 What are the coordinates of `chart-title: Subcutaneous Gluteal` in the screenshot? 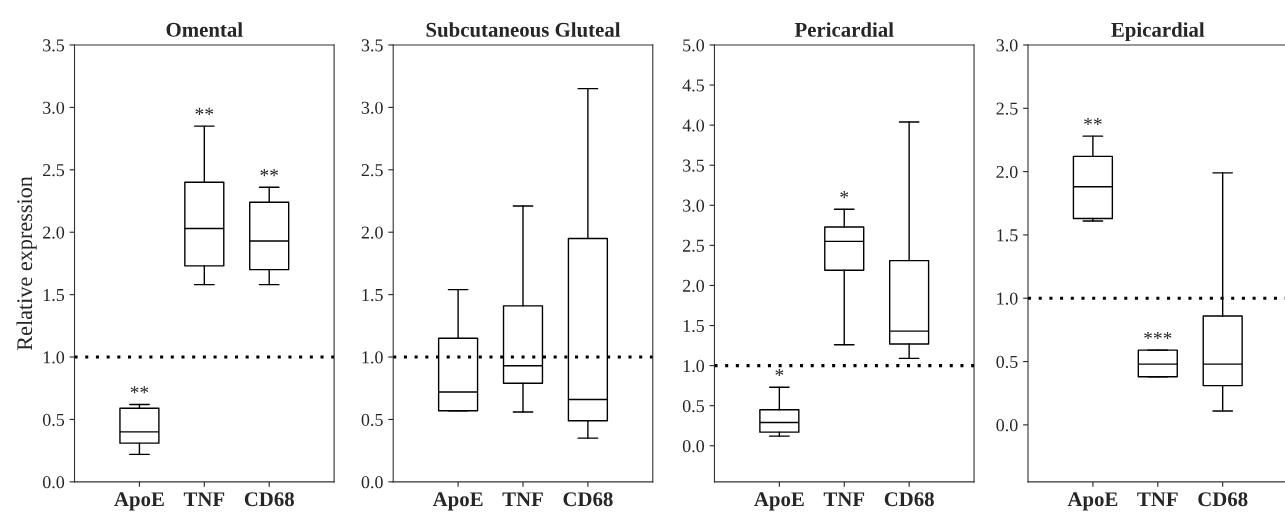 It's located at (523, 29).